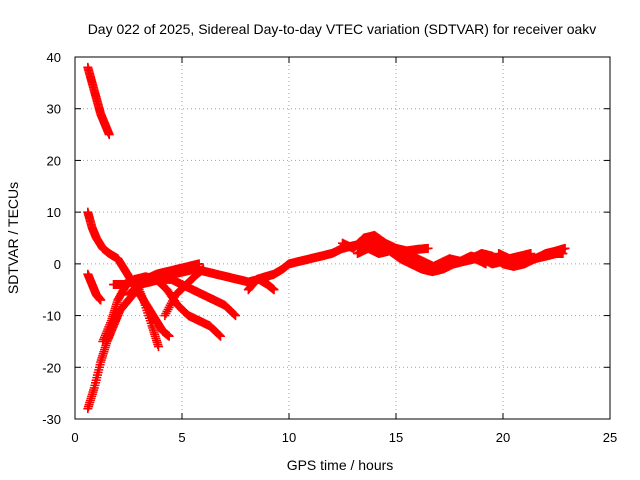 The height and width of the screenshot is (480, 640). I want to click on y-tick-label: 30, so click(54, 109).